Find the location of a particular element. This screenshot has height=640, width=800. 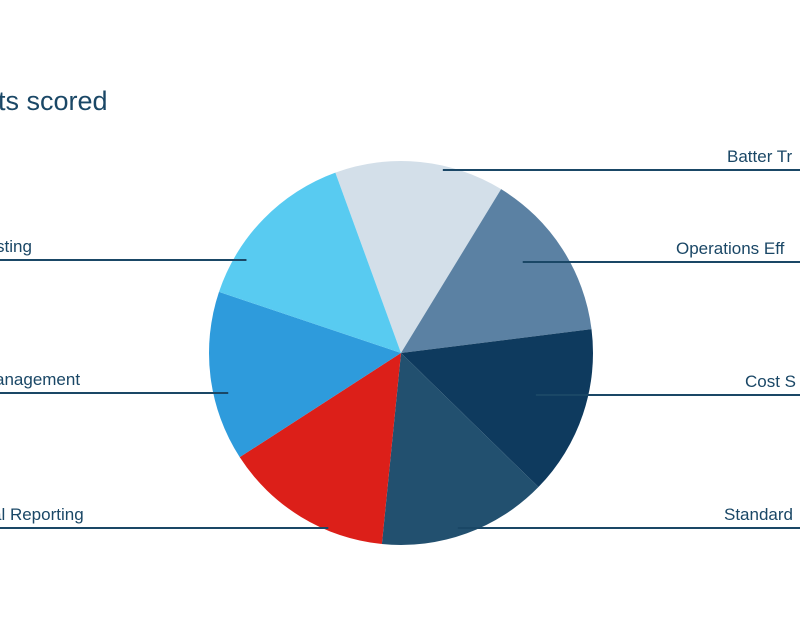

slice-label-5: al Reporting is located at coordinates (42, 514).